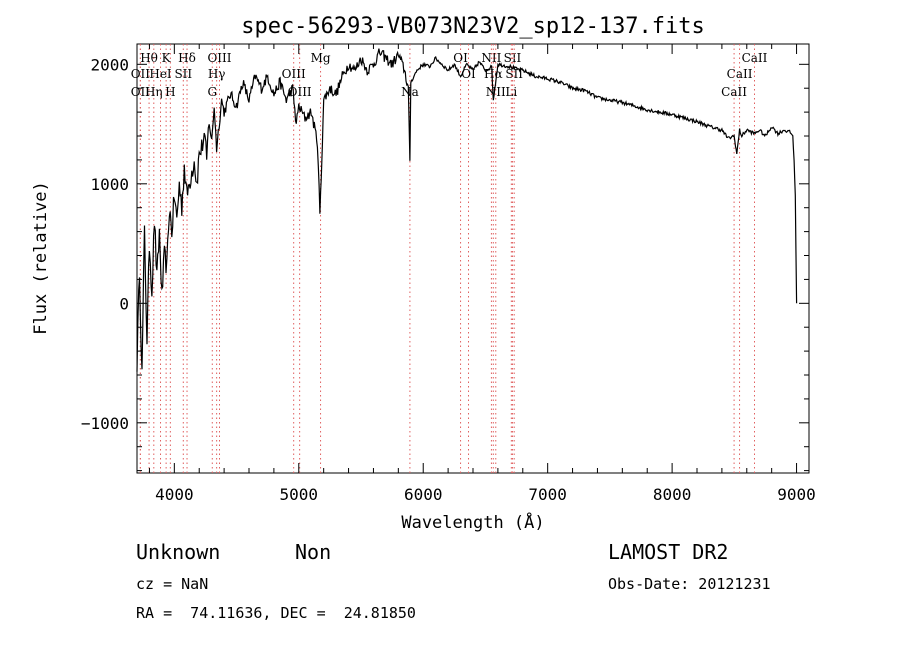 This screenshot has width=900, height=650. What do you see at coordinates (668, 552) in the screenshot?
I see `survey-name: LAMOST DR2` at bounding box center [668, 552].